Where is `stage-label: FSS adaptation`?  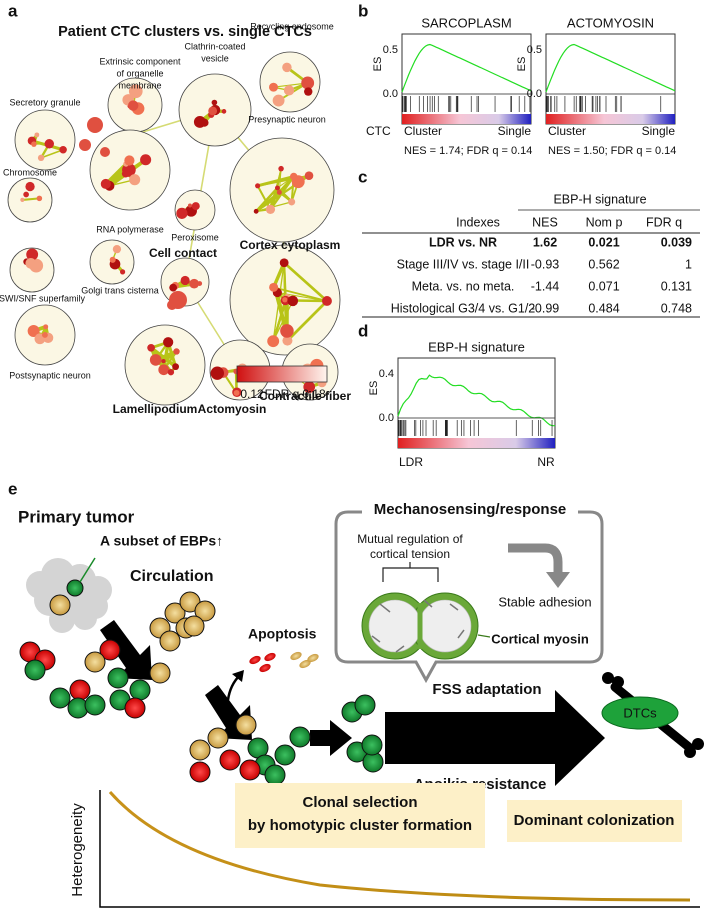 stage-label: FSS adaptation is located at coordinates (486, 689).